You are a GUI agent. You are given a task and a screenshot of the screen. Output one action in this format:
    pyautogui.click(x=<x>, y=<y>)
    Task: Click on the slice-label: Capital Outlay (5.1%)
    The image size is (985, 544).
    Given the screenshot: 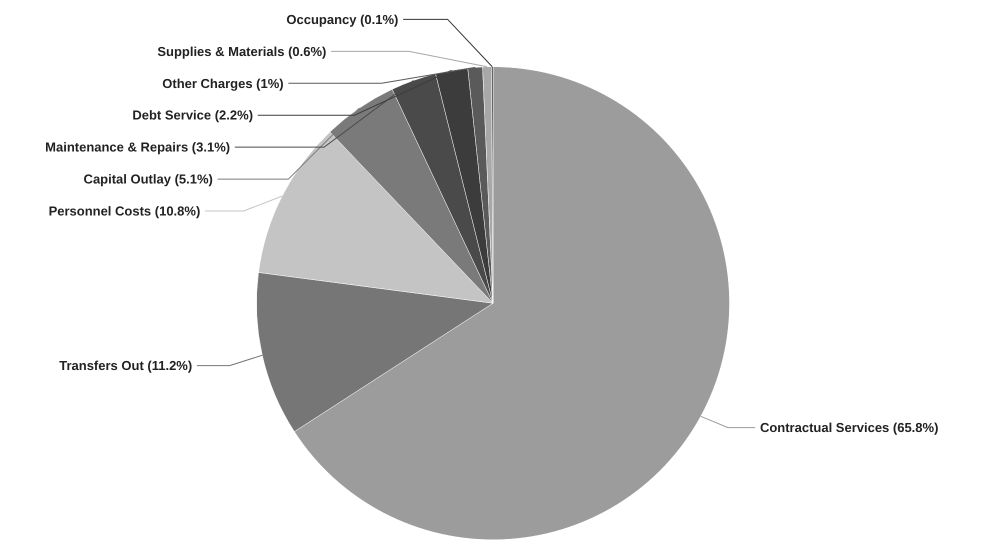 What is the action you would take?
    pyautogui.click(x=148, y=179)
    